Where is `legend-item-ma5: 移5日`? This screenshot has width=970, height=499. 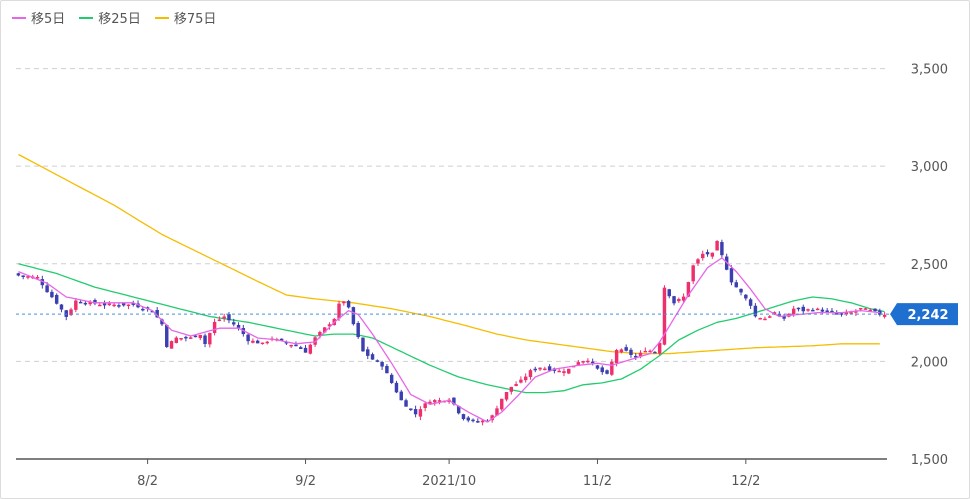 legend-item-ma5: 移5日 is located at coordinates (38, 17).